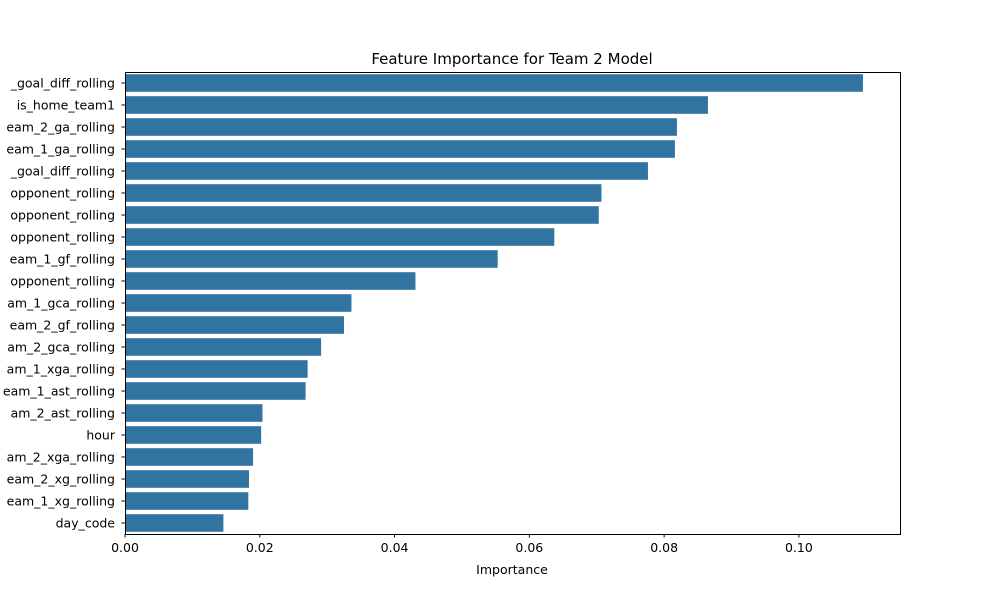  Describe the element at coordinates (61, 457) in the screenshot. I see `y-tick-label: am_2_xga_rolling` at that location.